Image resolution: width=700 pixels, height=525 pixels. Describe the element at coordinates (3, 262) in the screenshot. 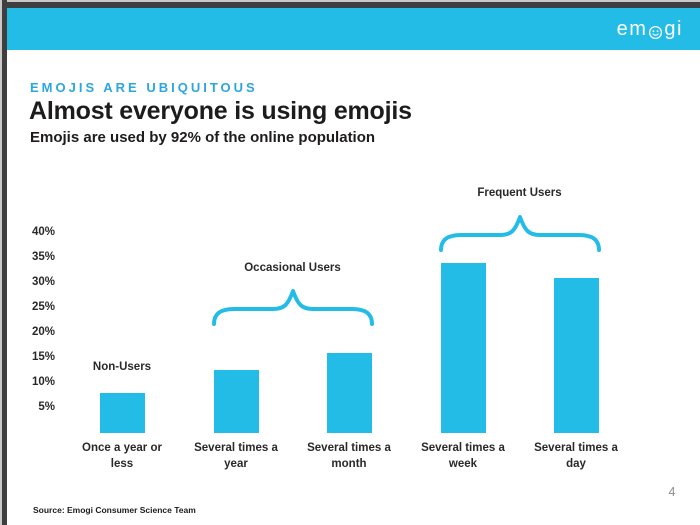

I see `window-frame-left` at that location.